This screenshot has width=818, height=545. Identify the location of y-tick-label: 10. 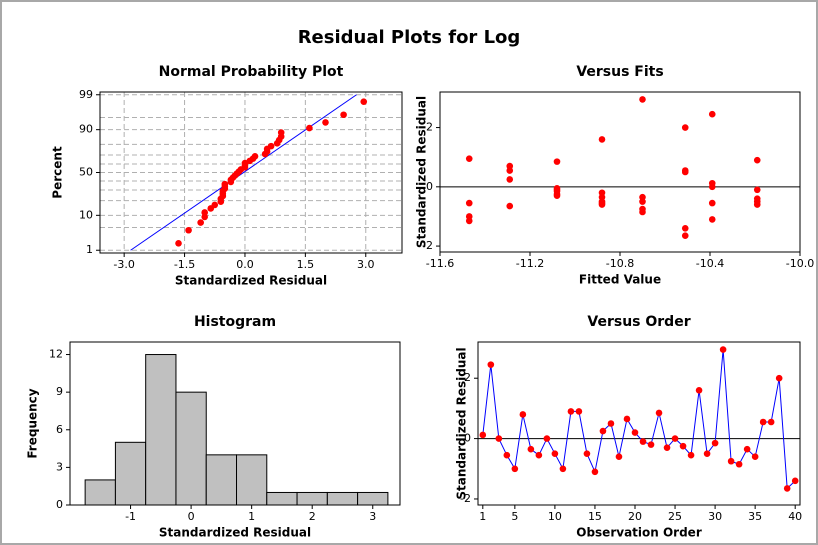
(86, 214).